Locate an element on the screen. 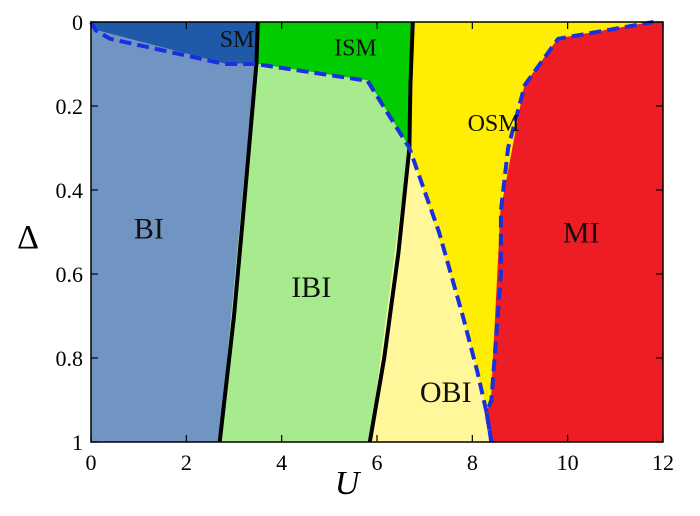 The height and width of the screenshot is (516, 700). y-tick-label: 0 is located at coordinates (77, 22).